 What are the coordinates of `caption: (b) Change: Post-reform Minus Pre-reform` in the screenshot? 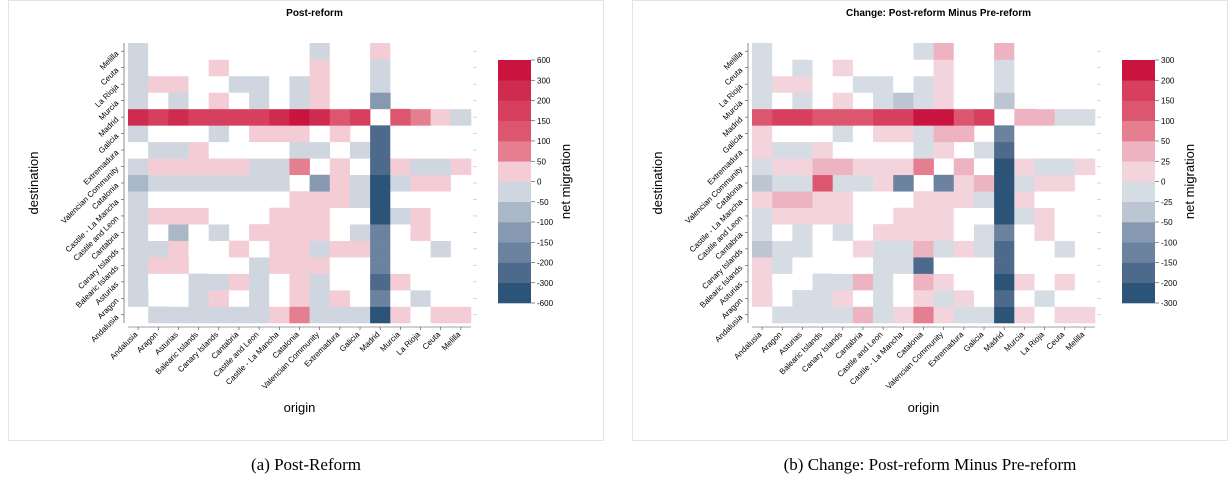 It's located at (930, 464).